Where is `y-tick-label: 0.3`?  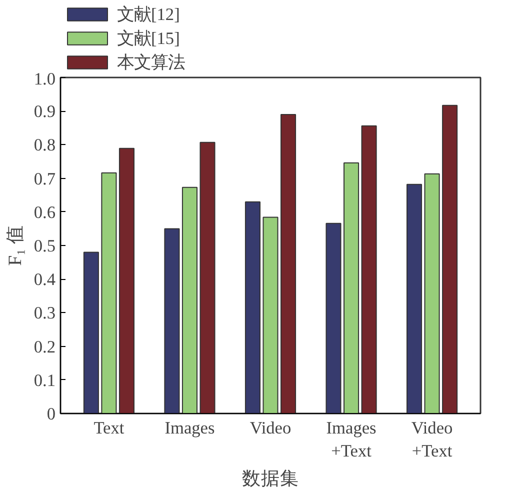 y-tick-label: 0.3 is located at coordinates (45, 313).